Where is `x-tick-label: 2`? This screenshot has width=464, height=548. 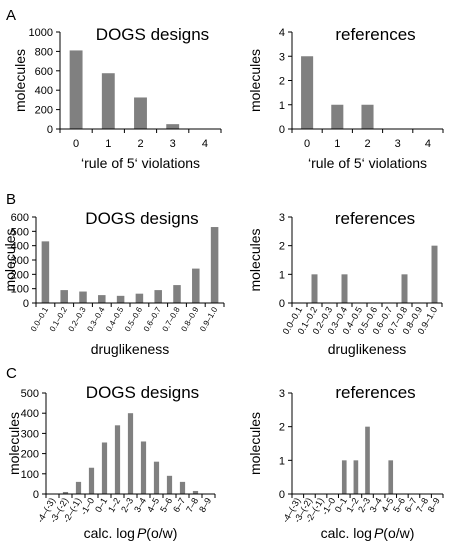
x-tick-label: 2 is located at coordinates (140, 144).